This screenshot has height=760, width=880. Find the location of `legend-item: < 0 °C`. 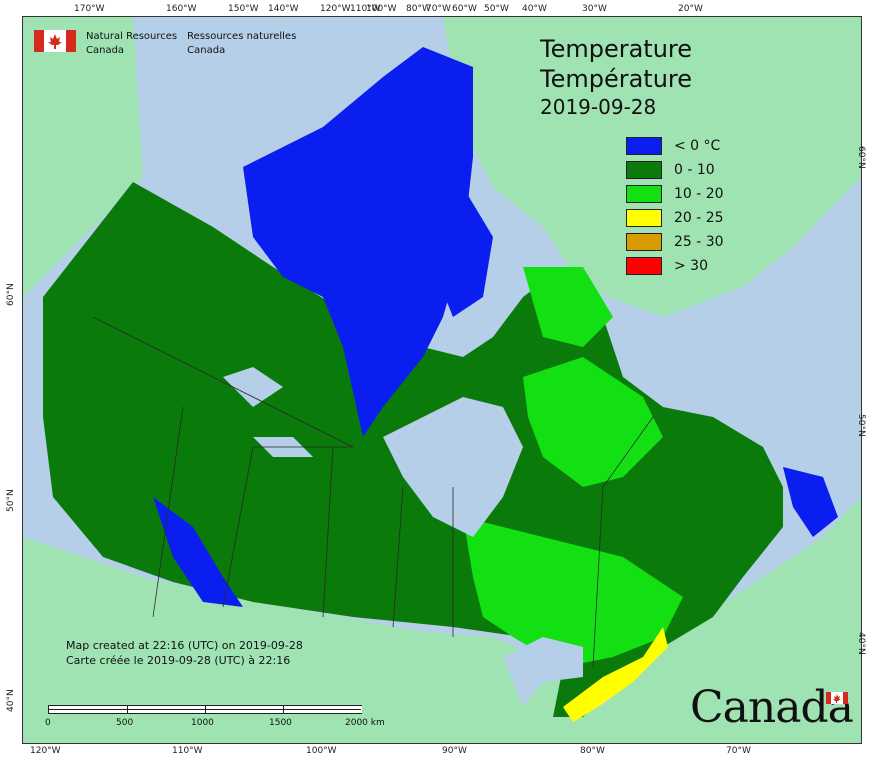

legend-item: < 0 °C is located at coordinates (675, 146).